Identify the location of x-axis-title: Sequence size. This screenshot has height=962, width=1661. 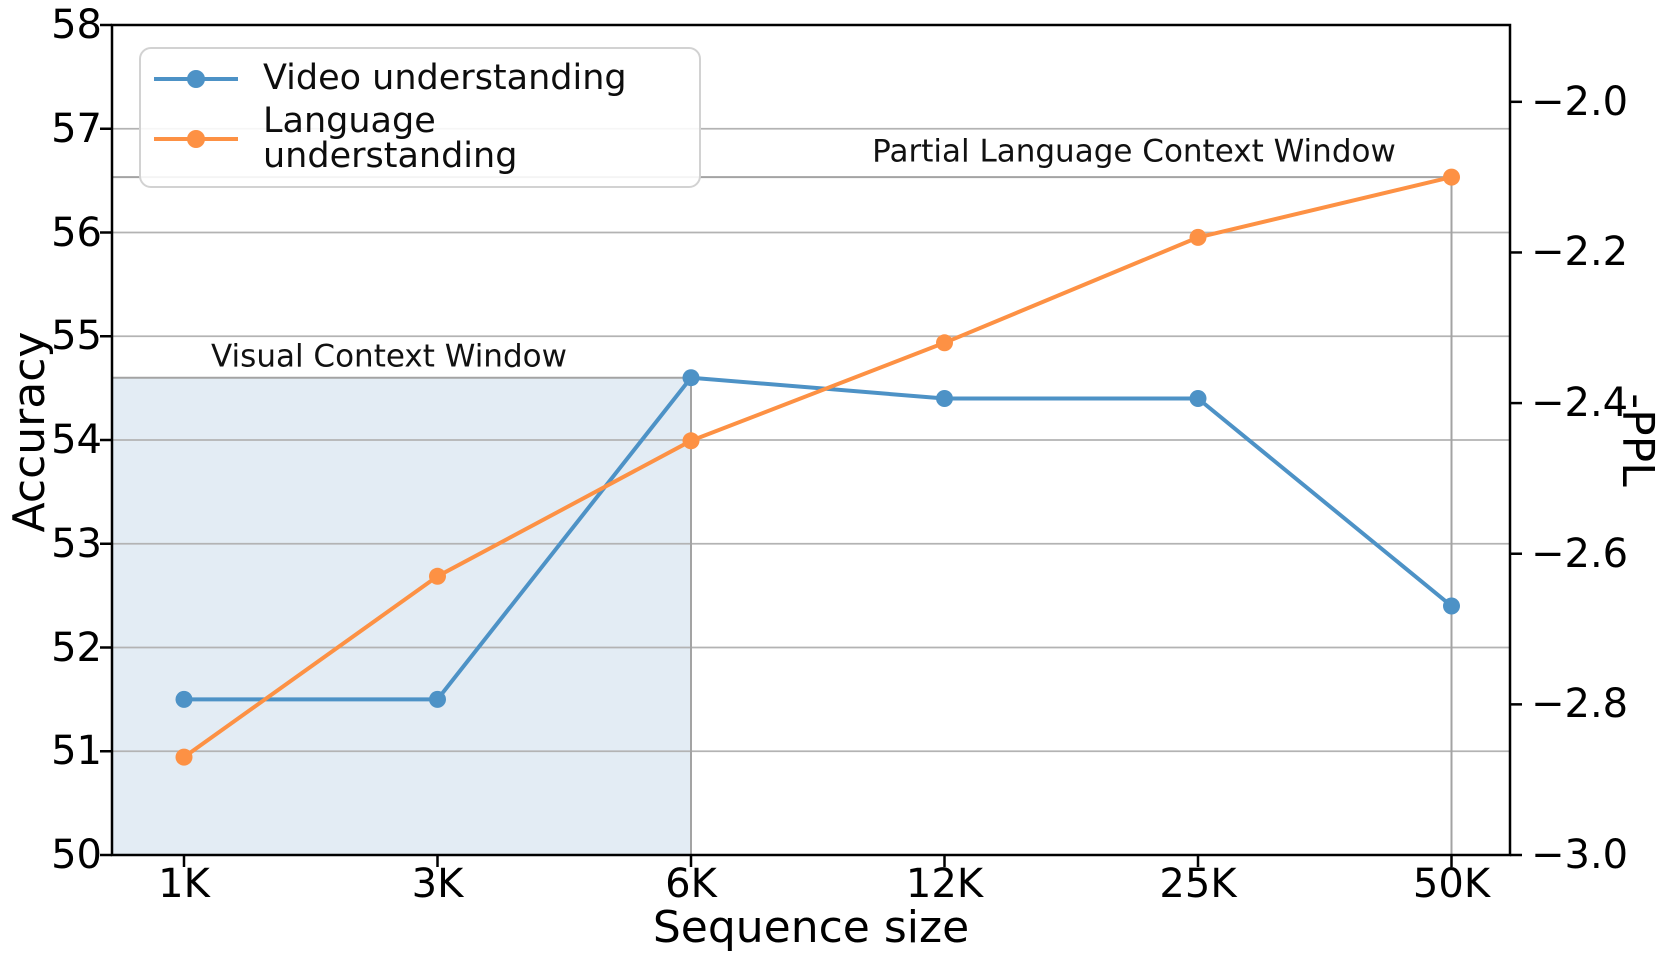
(811, 927).